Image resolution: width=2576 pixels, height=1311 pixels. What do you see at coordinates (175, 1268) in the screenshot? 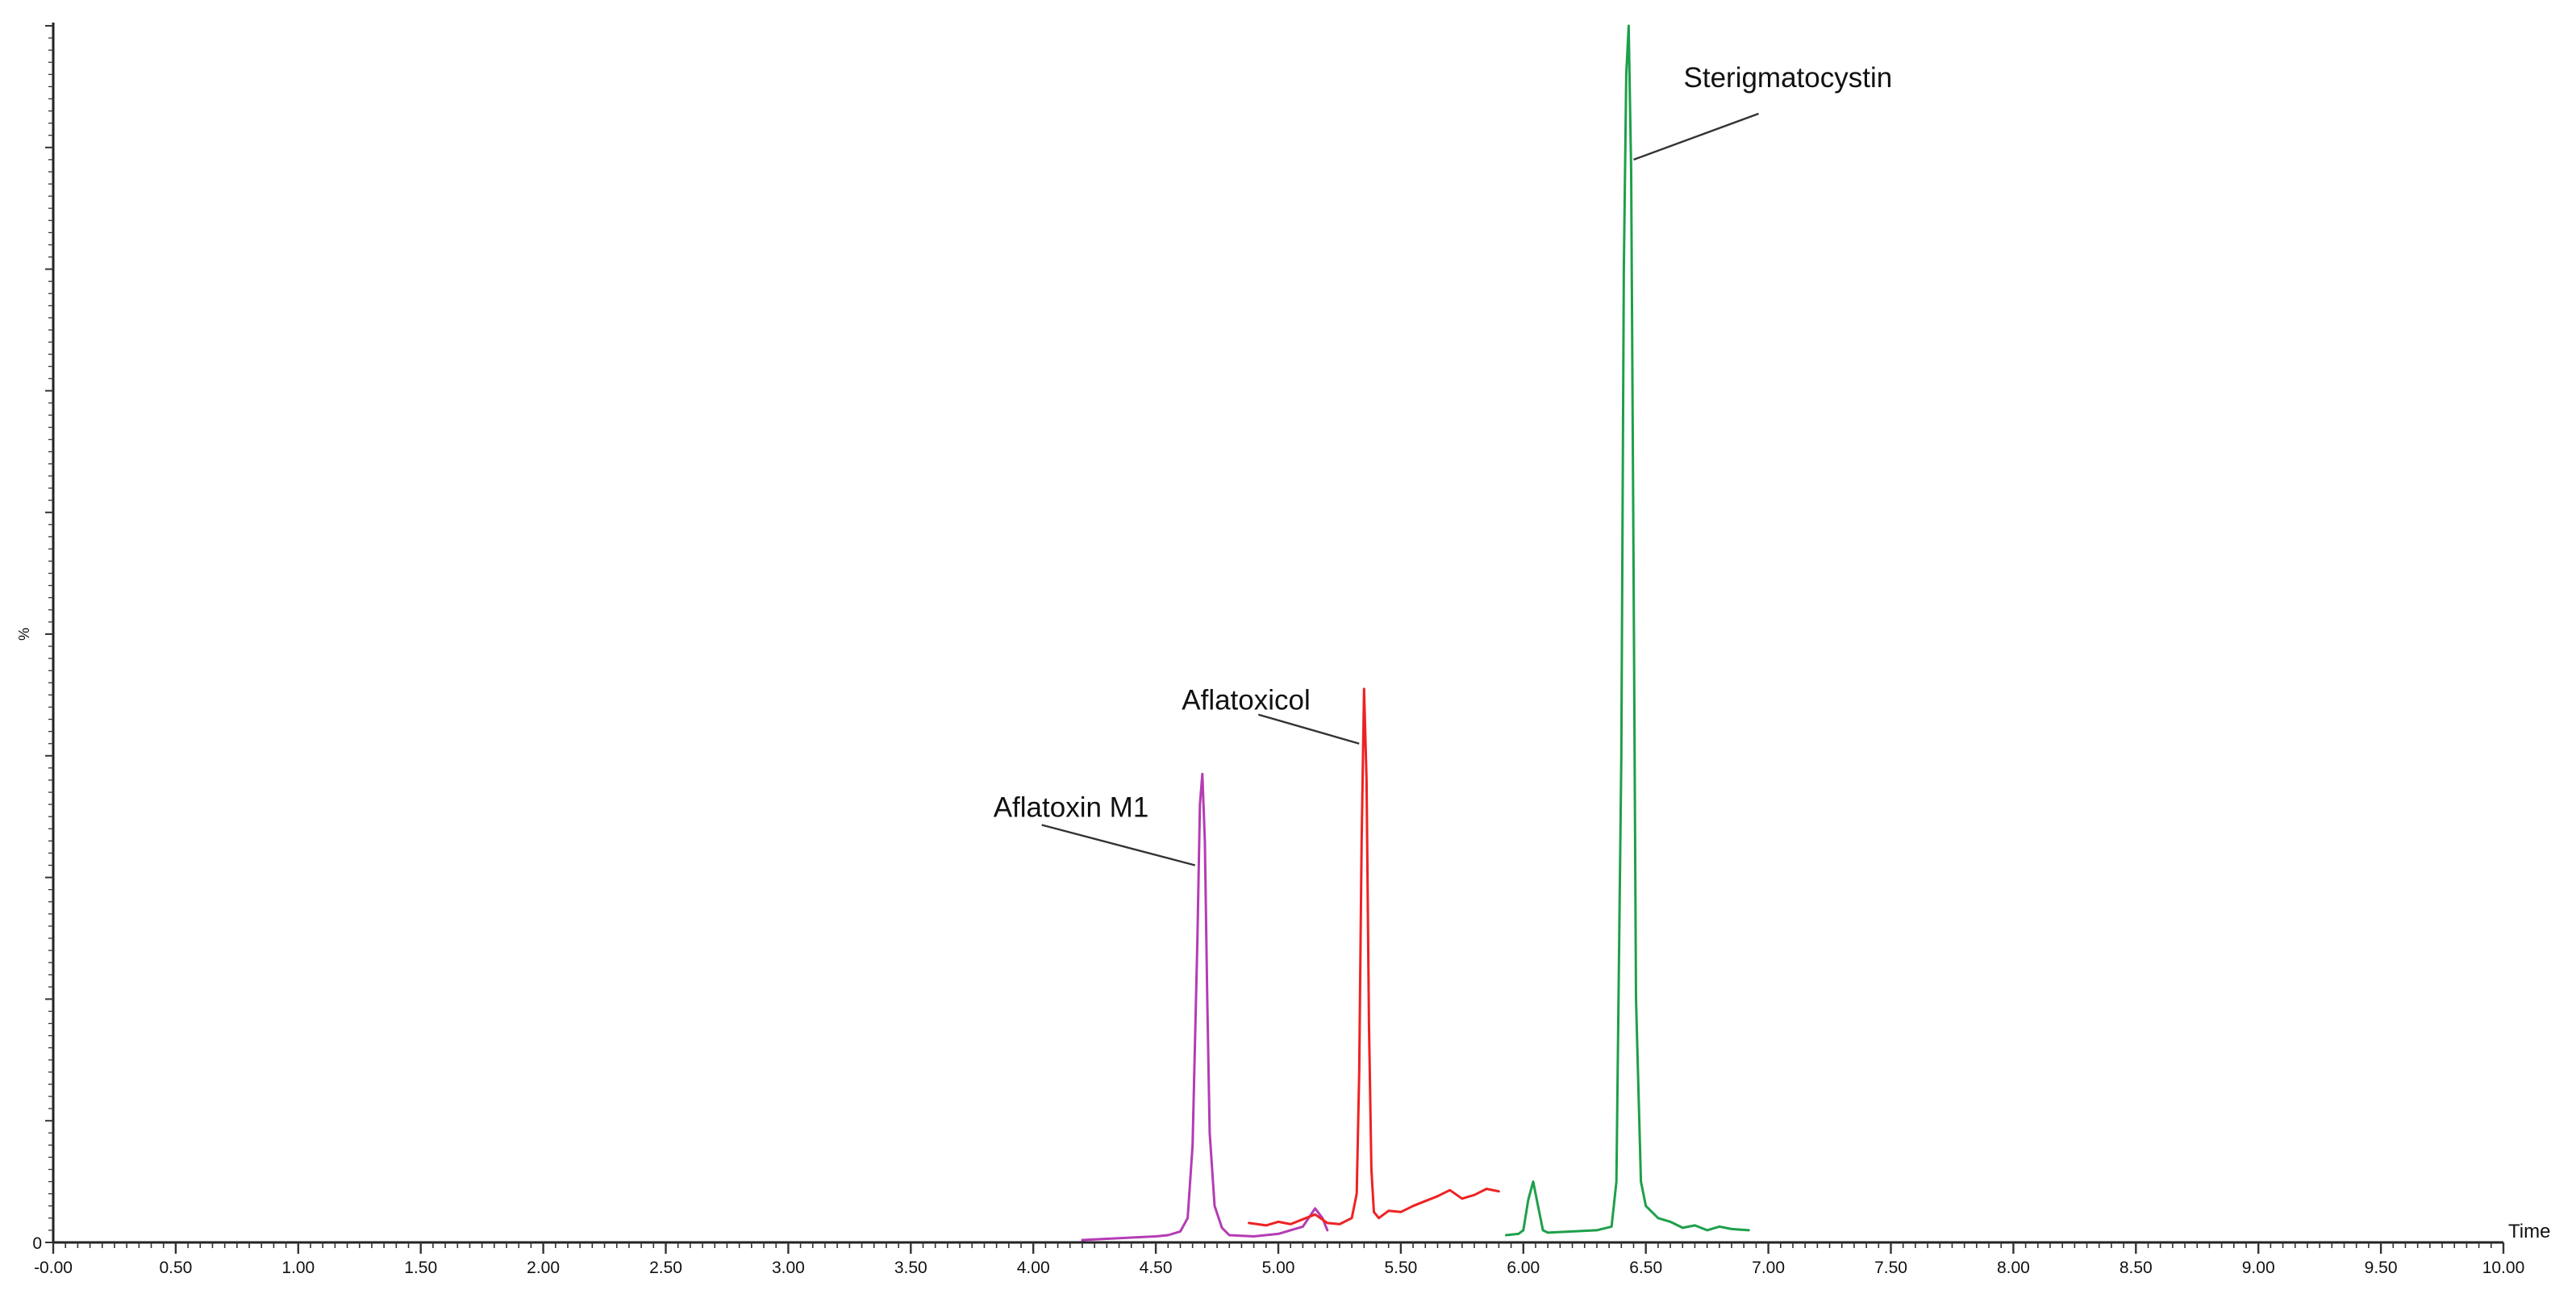
I see `x-tick-label: 0.50` at bounding box center [175, 1268].